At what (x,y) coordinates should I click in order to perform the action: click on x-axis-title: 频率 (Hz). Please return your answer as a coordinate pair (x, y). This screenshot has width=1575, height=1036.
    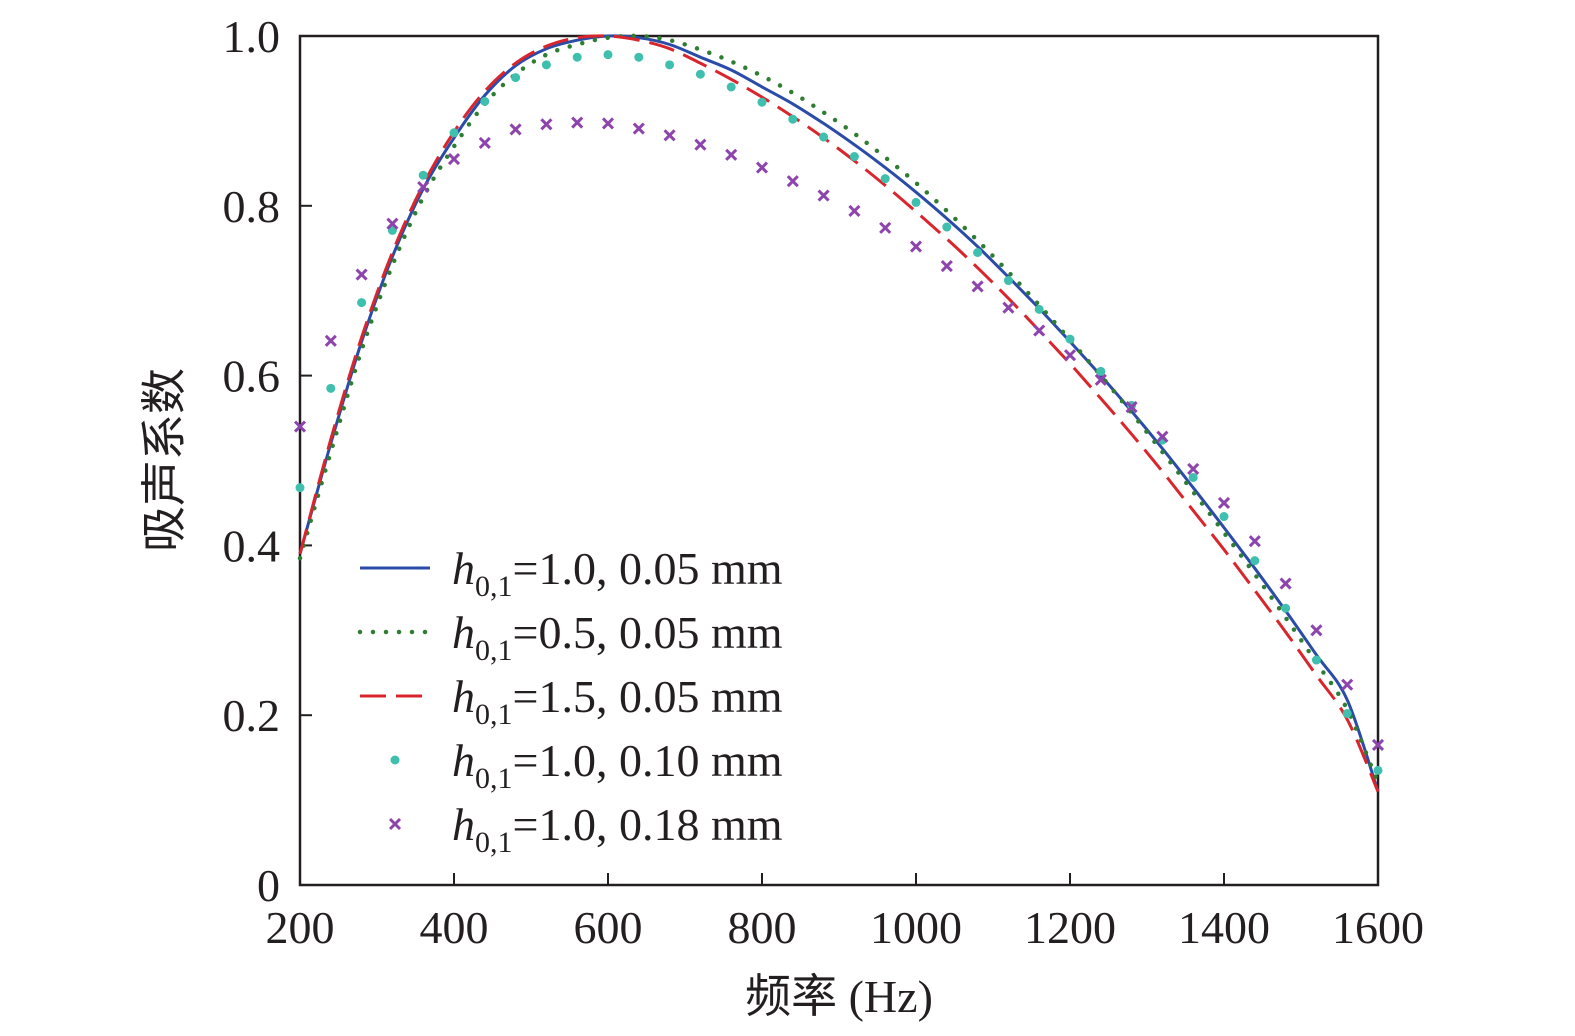
    Looking at the image, I should click on (839, 996).